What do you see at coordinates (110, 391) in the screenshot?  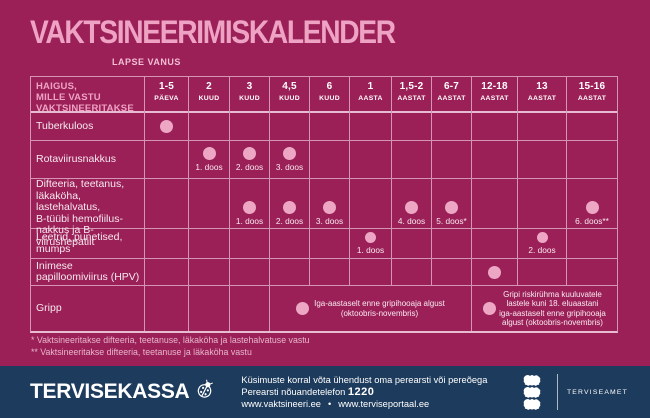 I see `brand-name: TERVISEKASSA` at bounding box center [110, 391].